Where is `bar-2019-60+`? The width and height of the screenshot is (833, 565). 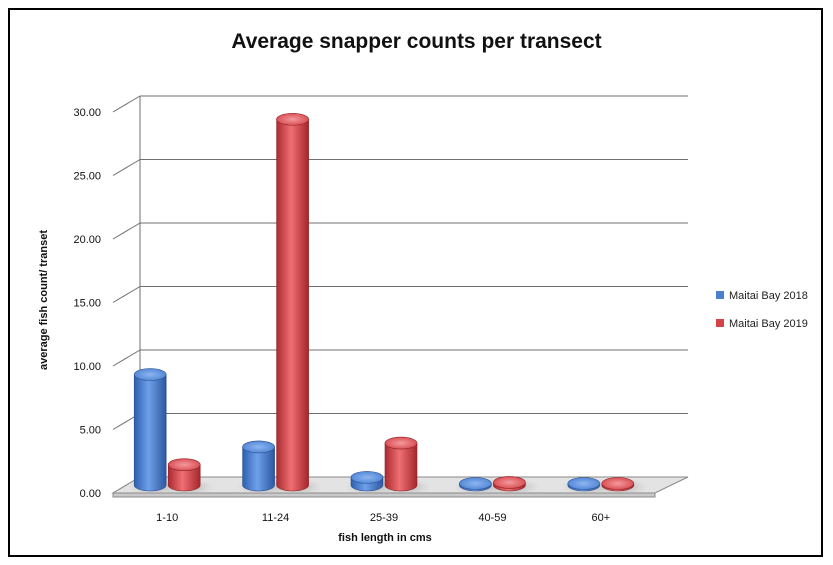 bar-2019-60+ is located at coordinates (621, 486).